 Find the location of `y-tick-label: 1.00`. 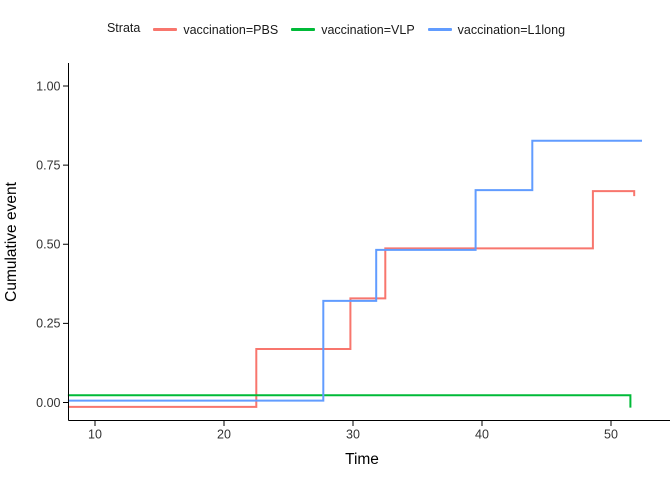

y-tick-label: 1.00 is located at coordinates (48, 86).